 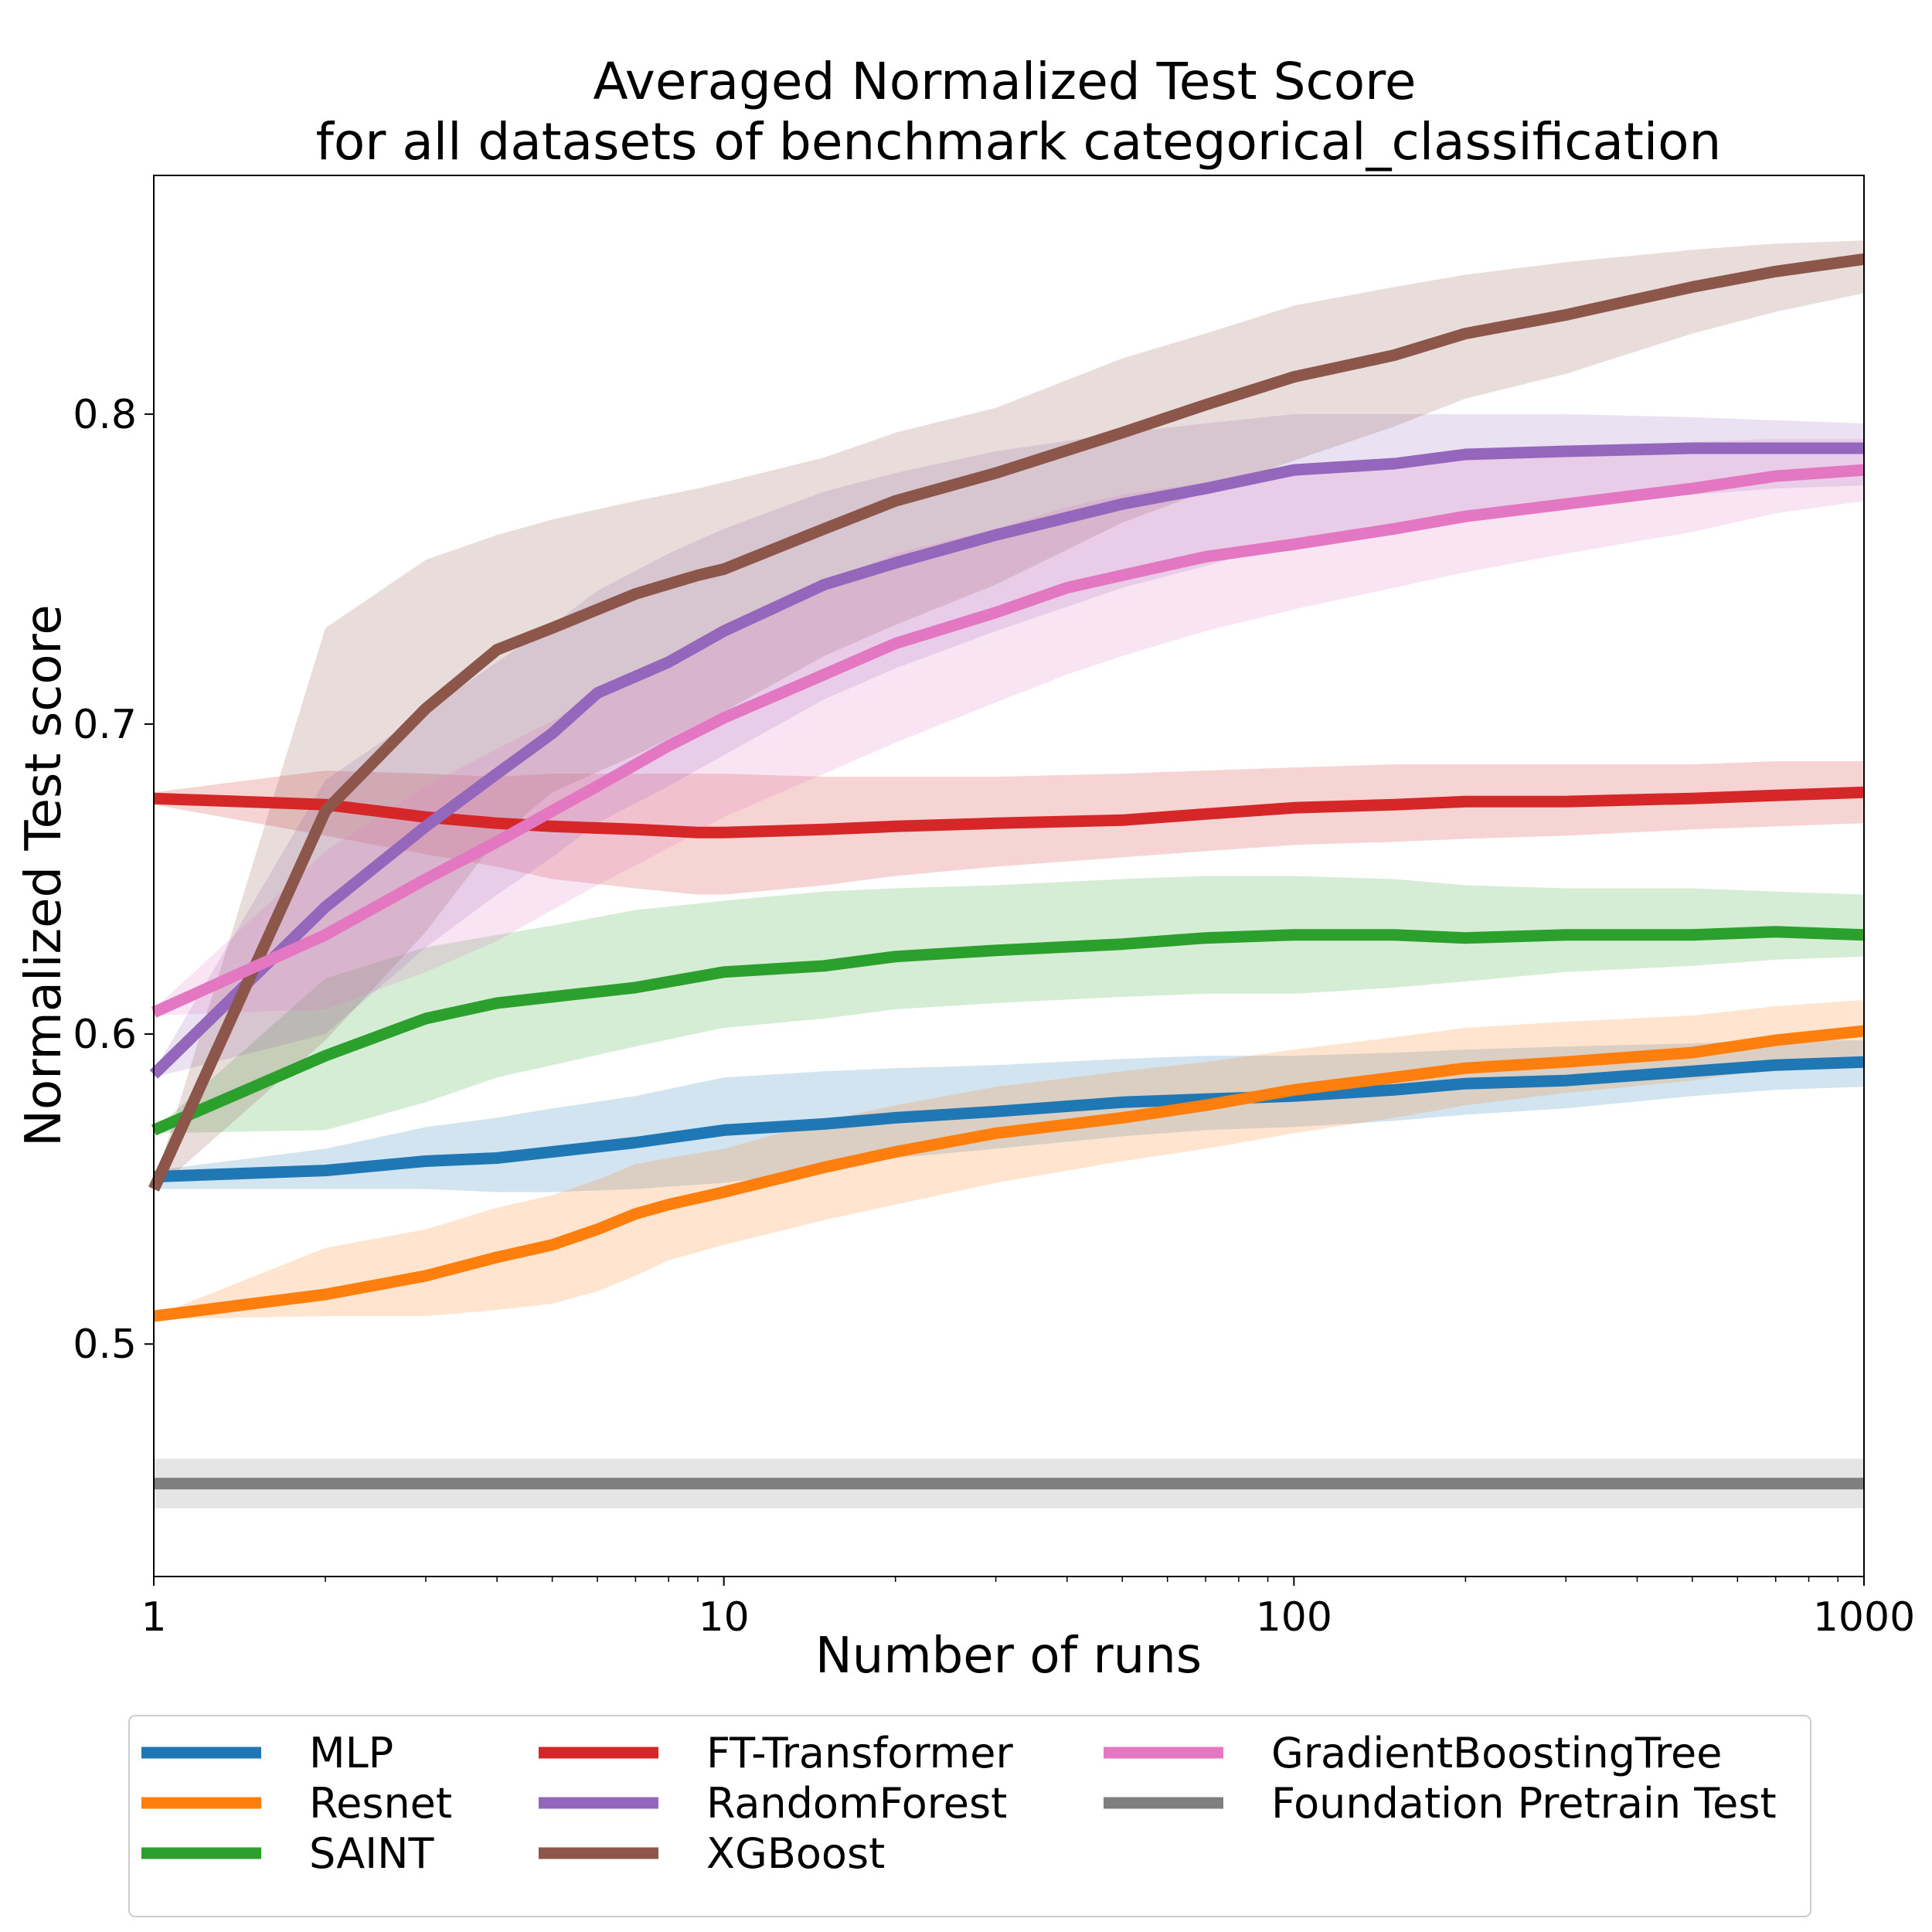 I want to click on y-axis-ticks: 0.5 0.6 0.7 0.8, so click(x=113, y=880).